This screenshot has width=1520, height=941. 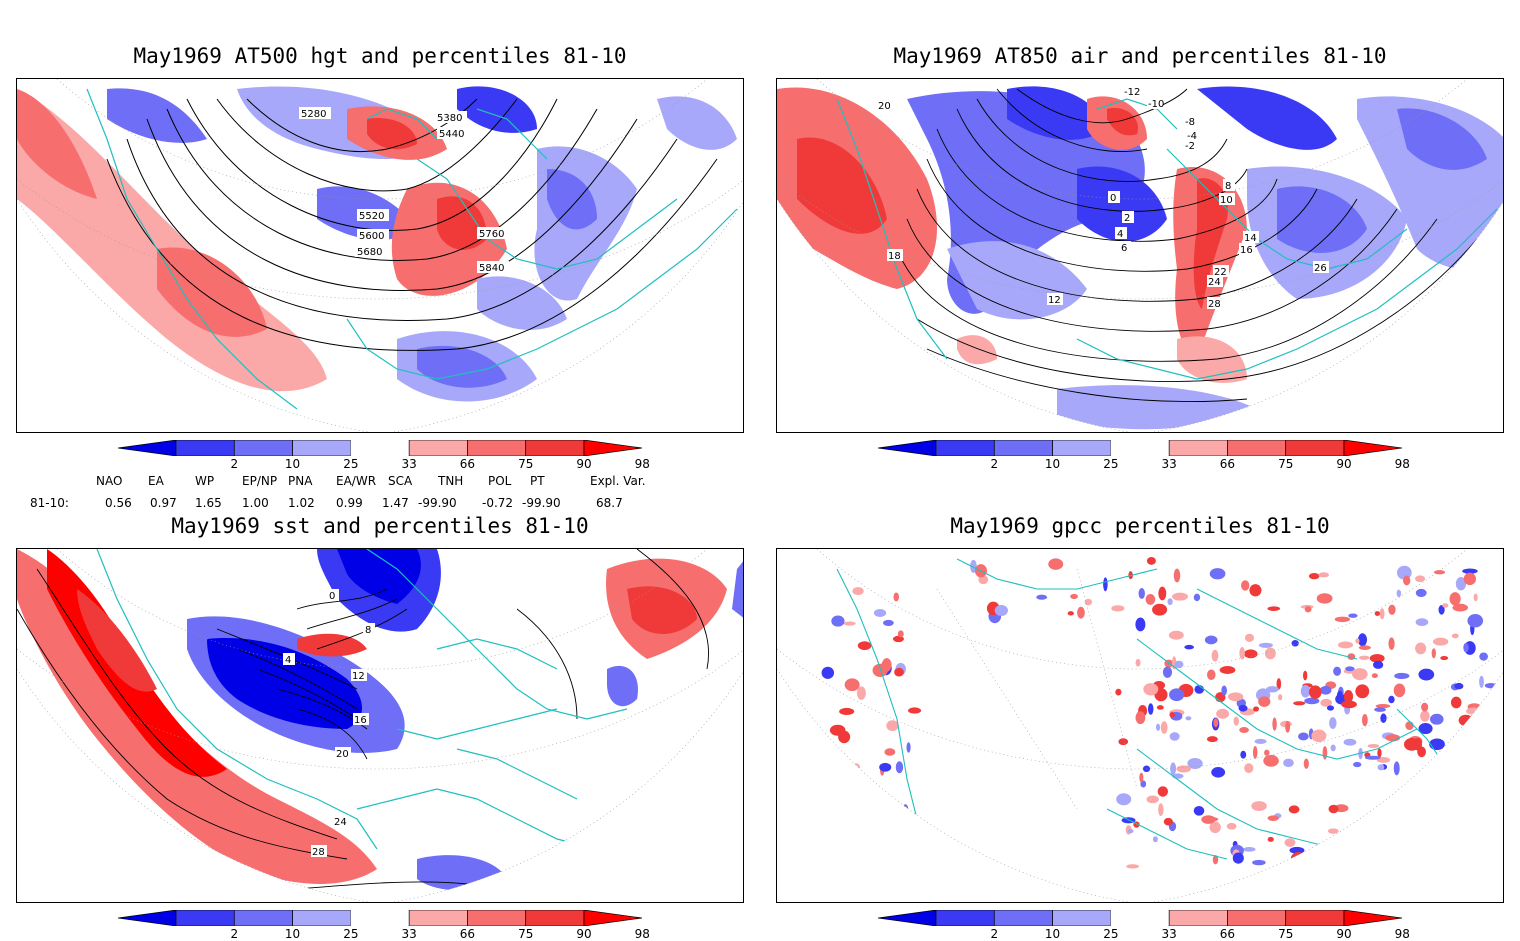 I want to click on index-value: 68.7, so click(x=609, y=503).